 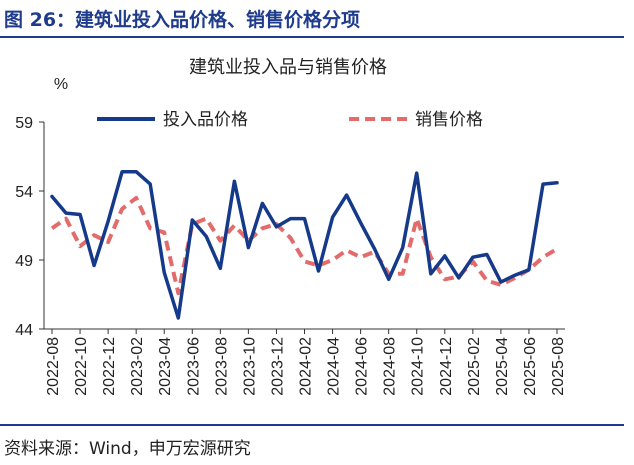 I want to click on bottom-divider, so click(x=312, y=425).